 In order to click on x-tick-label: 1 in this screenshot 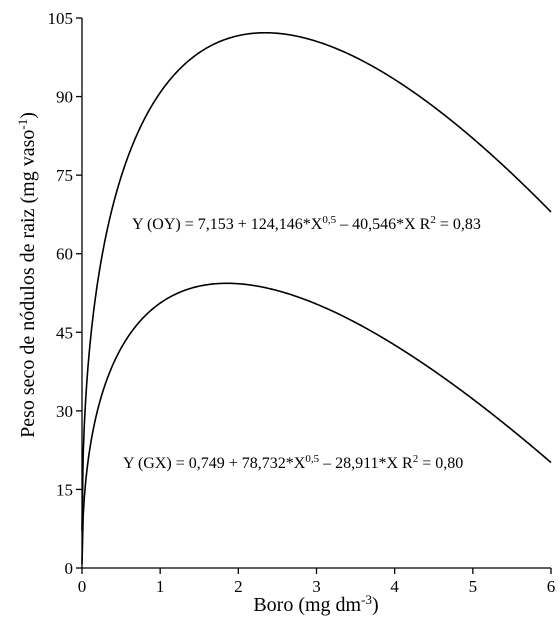, I will do `click(160, 586)`.